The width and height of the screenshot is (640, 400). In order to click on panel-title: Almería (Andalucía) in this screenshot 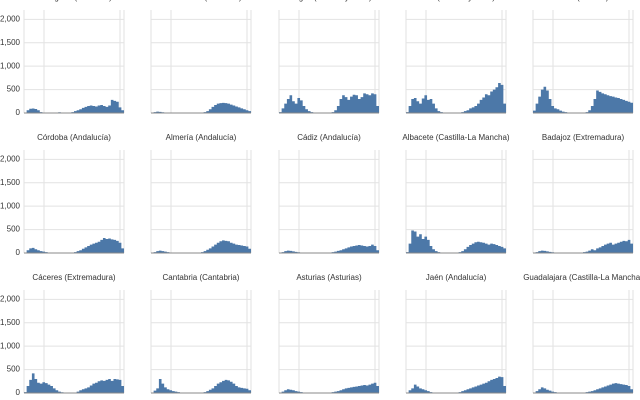, I will do `click(201, 137)`.